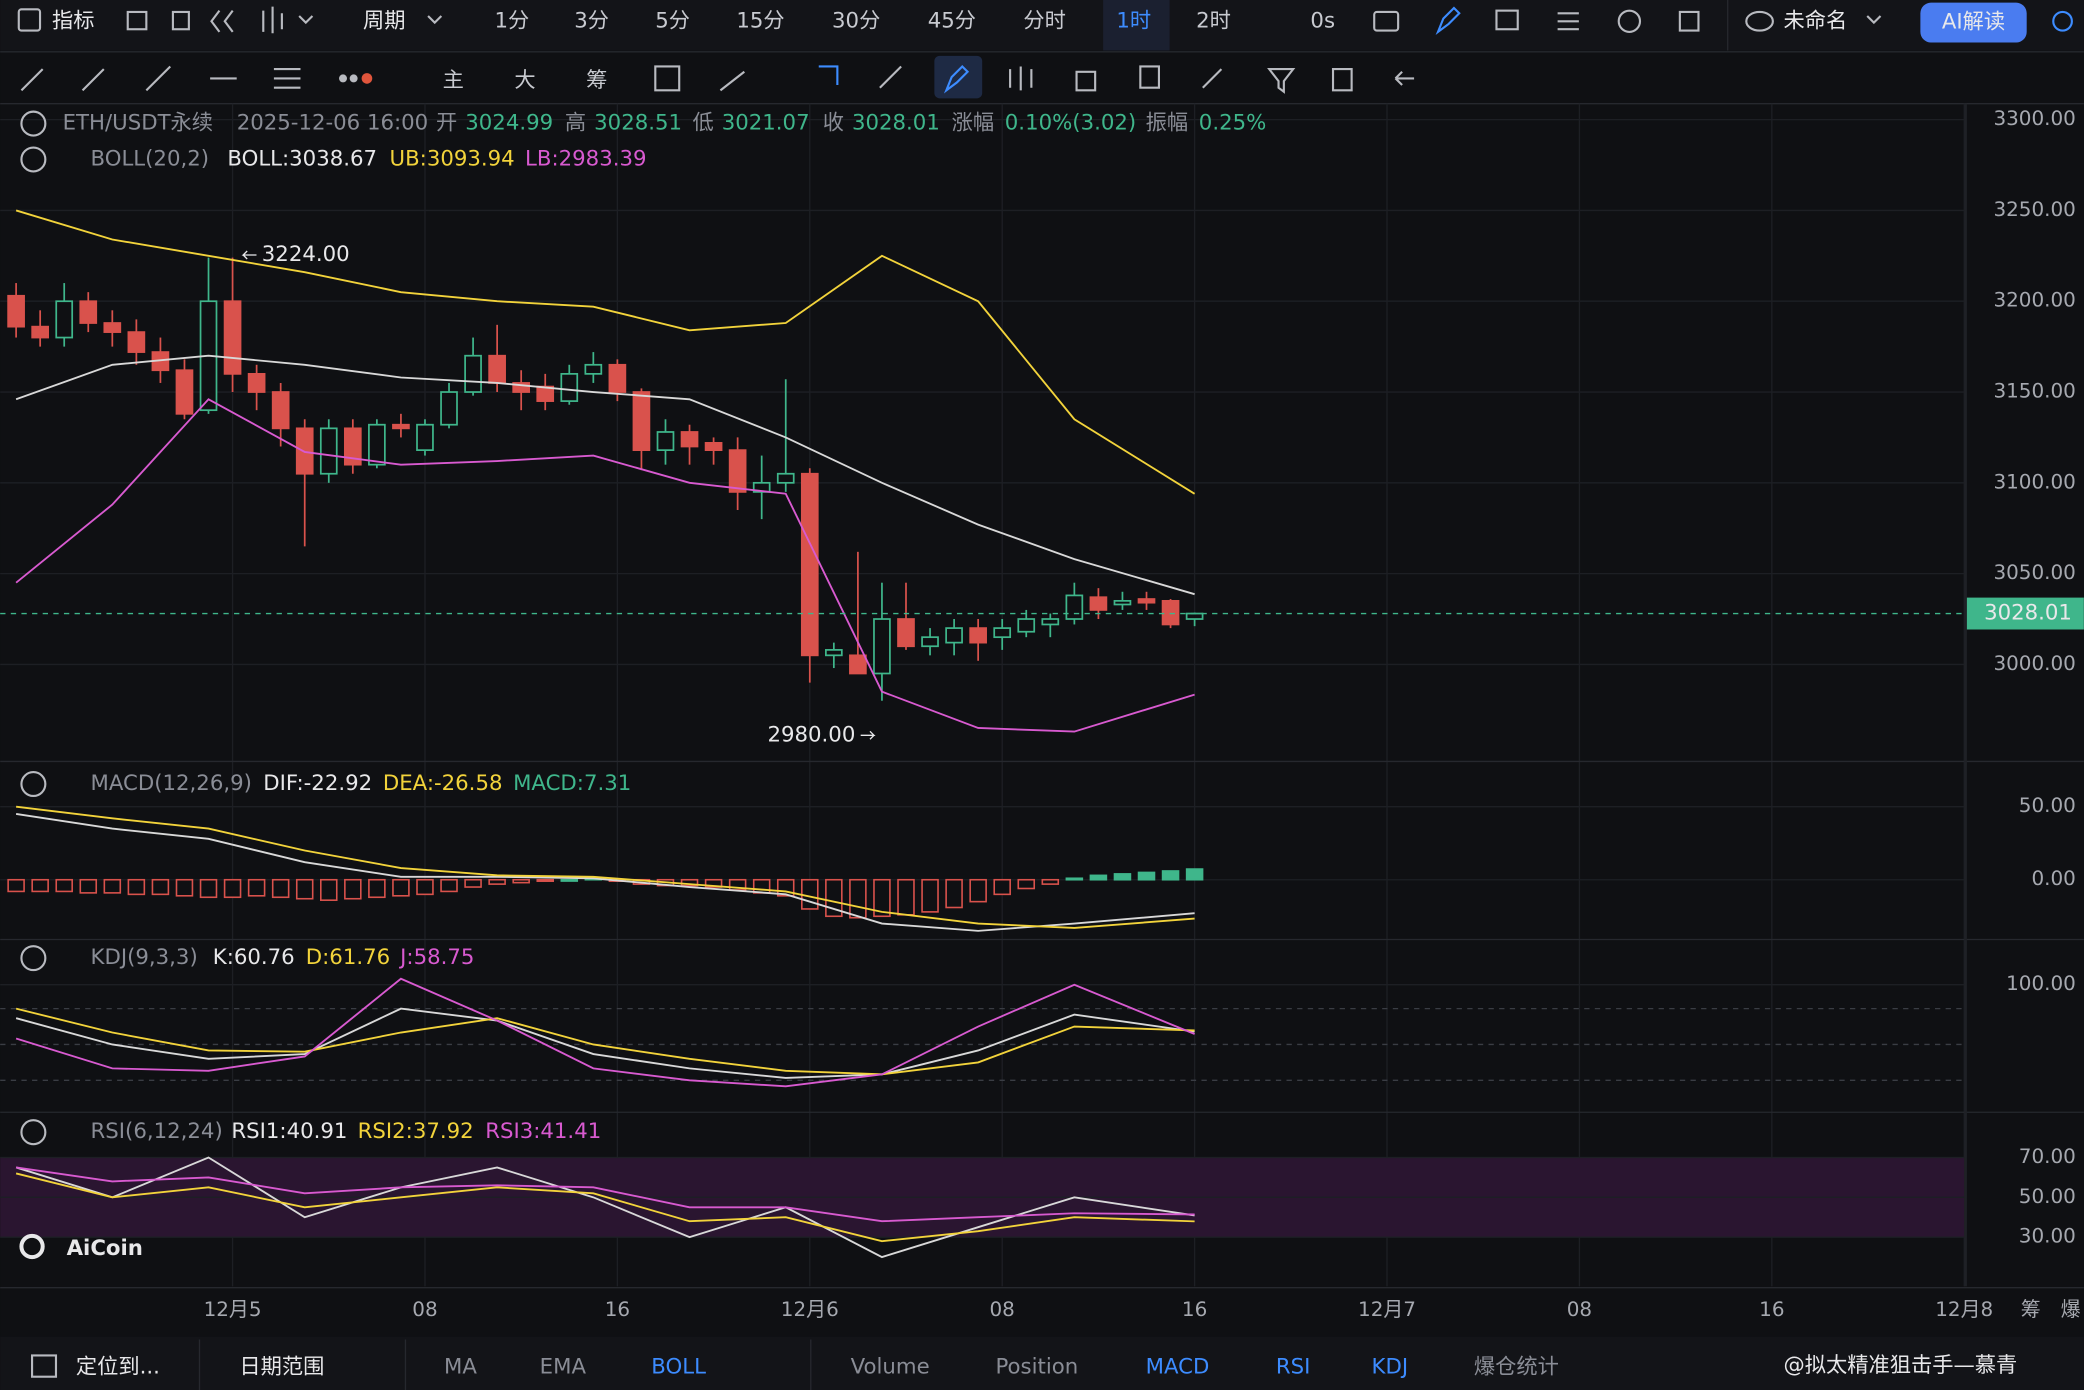 This screenshot has height=1390, width=2084. Describe the element at coordinates (254, 957) in the screenshot. I see `k: K:60.76` at that location.